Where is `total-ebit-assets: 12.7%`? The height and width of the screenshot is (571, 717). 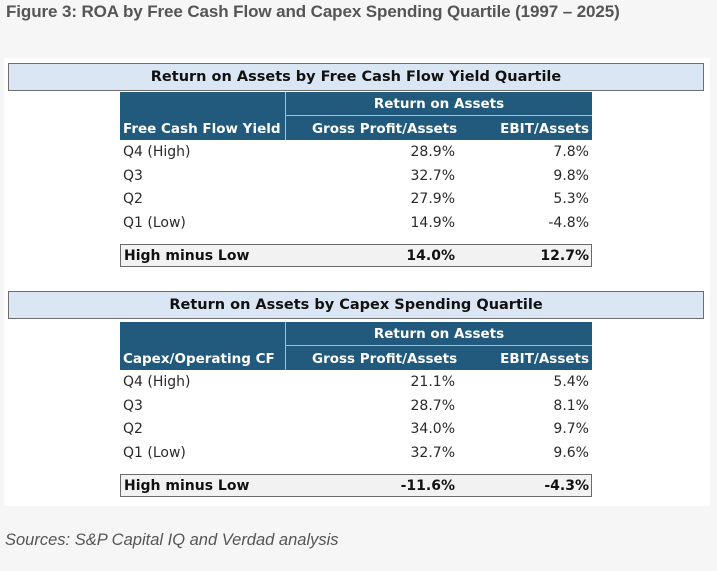
total-ebit-assets: 12.7% is located at coordinates (564, 256).